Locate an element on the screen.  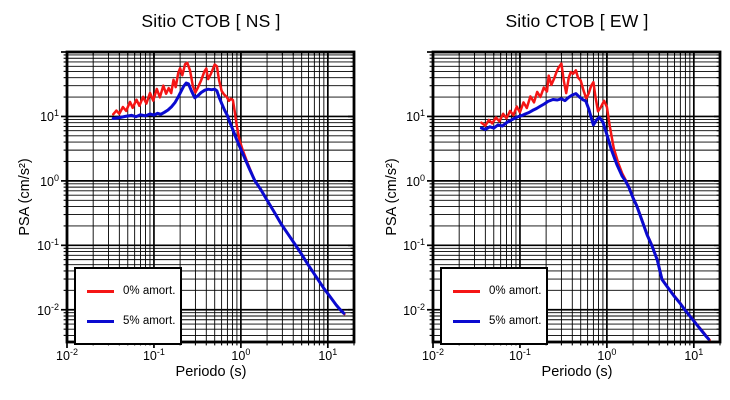
plot-ew-xaxis-label: Periodo (s) is located at coordinates (577, 372).